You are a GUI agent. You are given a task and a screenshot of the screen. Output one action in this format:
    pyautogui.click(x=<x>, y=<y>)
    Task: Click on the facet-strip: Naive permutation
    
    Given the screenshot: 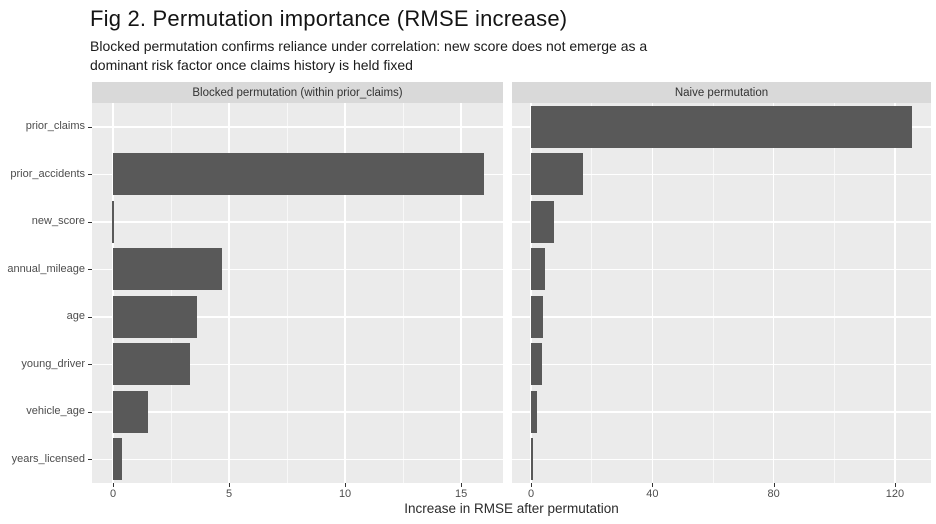 What is the action you would take?
    pyautogui.click(x=721, y=92)
    